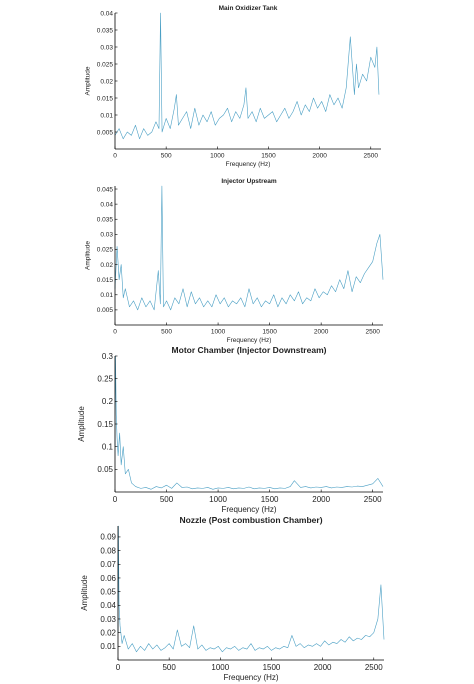 This screenshot has width=474, height=684. I want to click on y-tick-label: 0.3, so click(108, 356).